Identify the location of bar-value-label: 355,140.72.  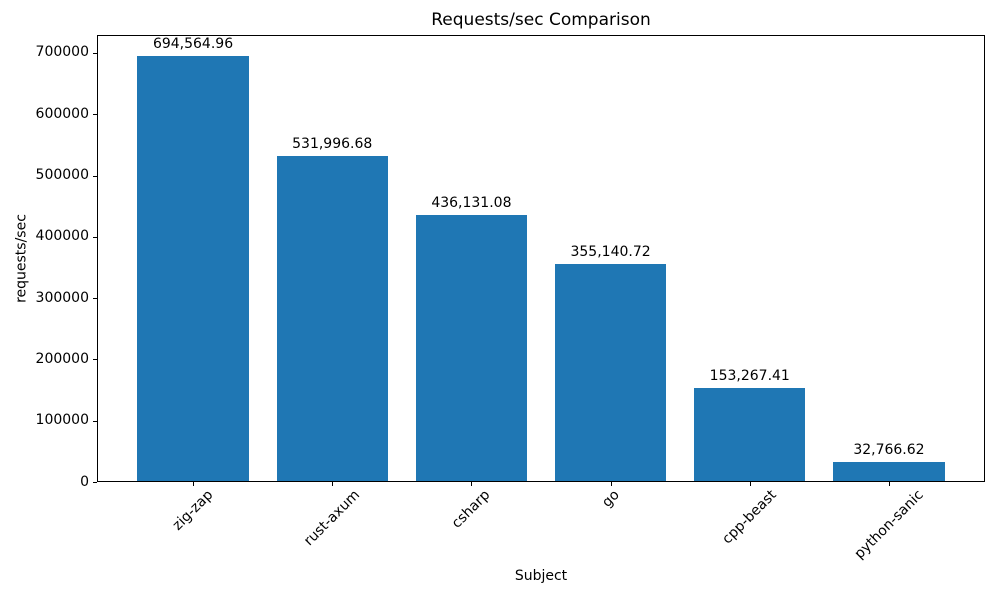
(610, 252).